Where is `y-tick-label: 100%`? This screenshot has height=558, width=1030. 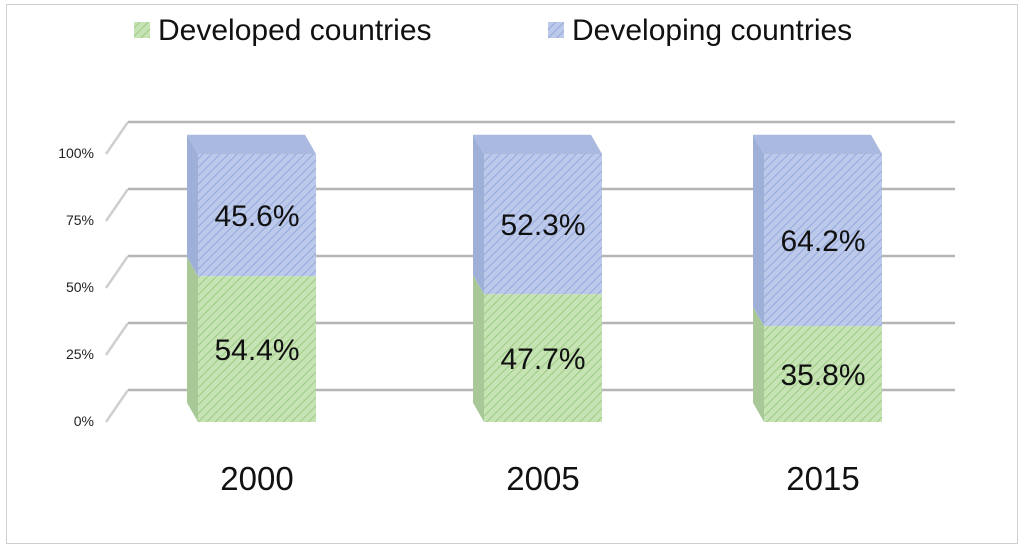
y-tick-label: 100% is located at coordinates (76, 153).